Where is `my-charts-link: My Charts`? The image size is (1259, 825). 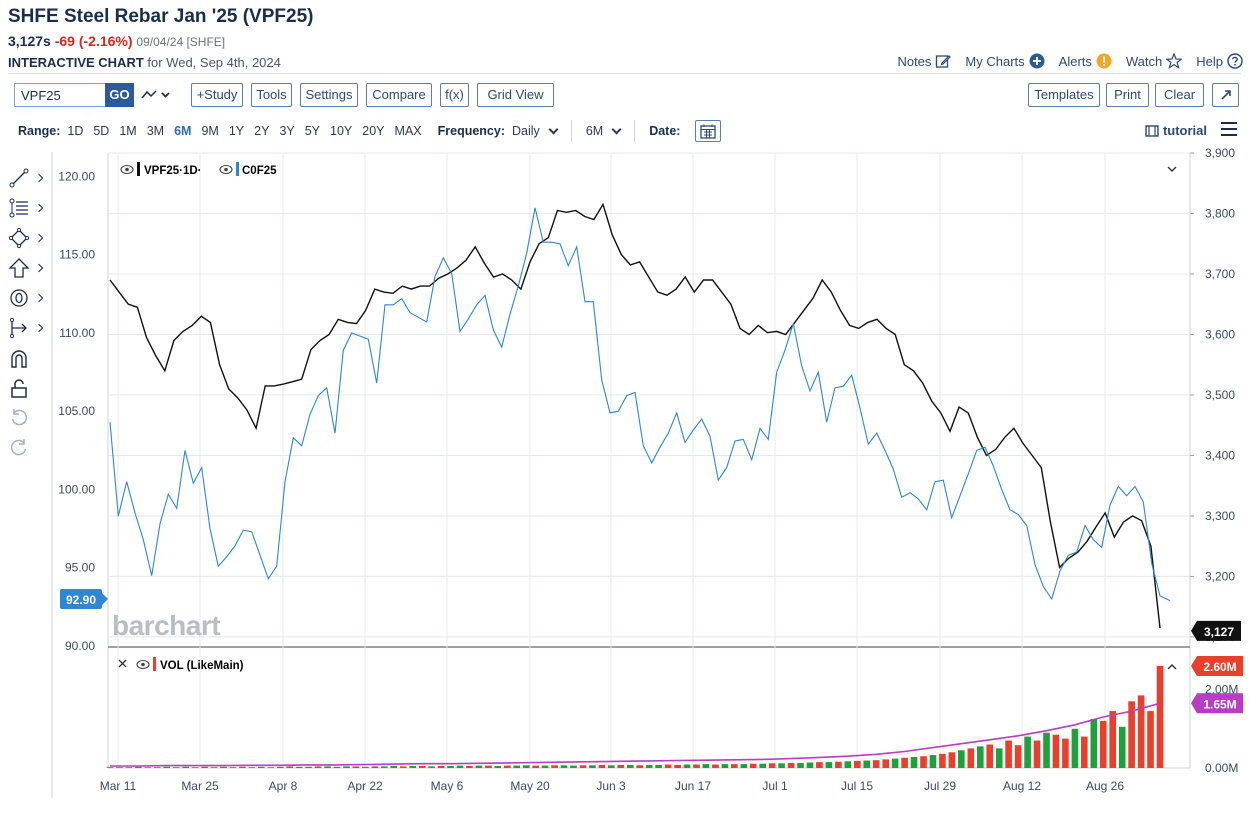 my-charts-link: My Charts is located at coordinates (1005, 61).